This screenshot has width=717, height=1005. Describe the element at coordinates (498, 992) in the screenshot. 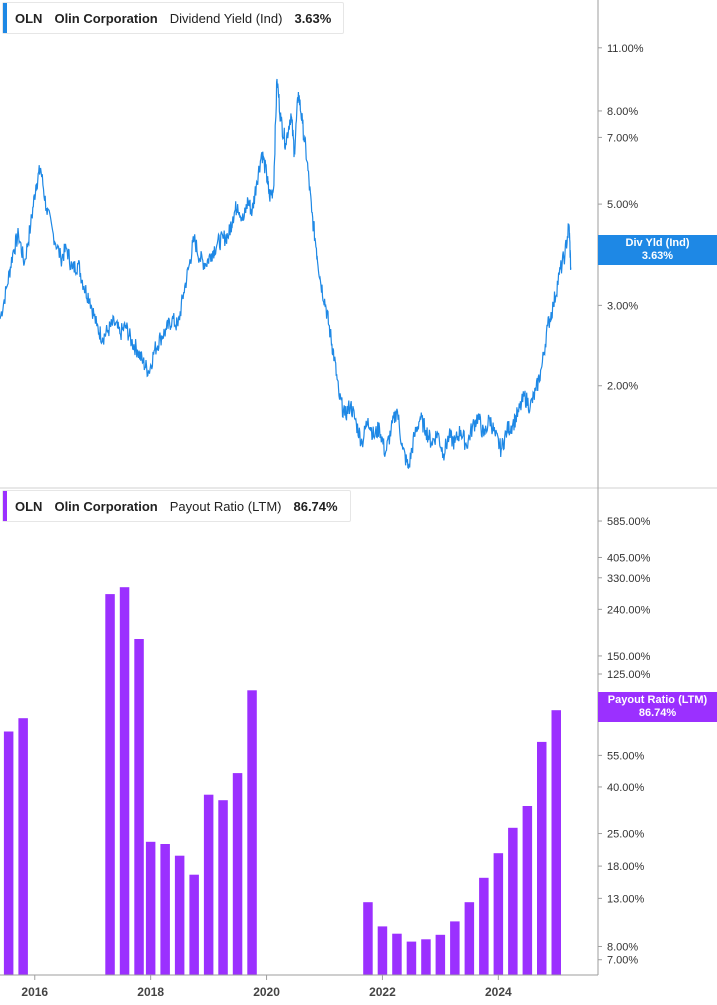

I see `x-tick-label: 2024` at that location.